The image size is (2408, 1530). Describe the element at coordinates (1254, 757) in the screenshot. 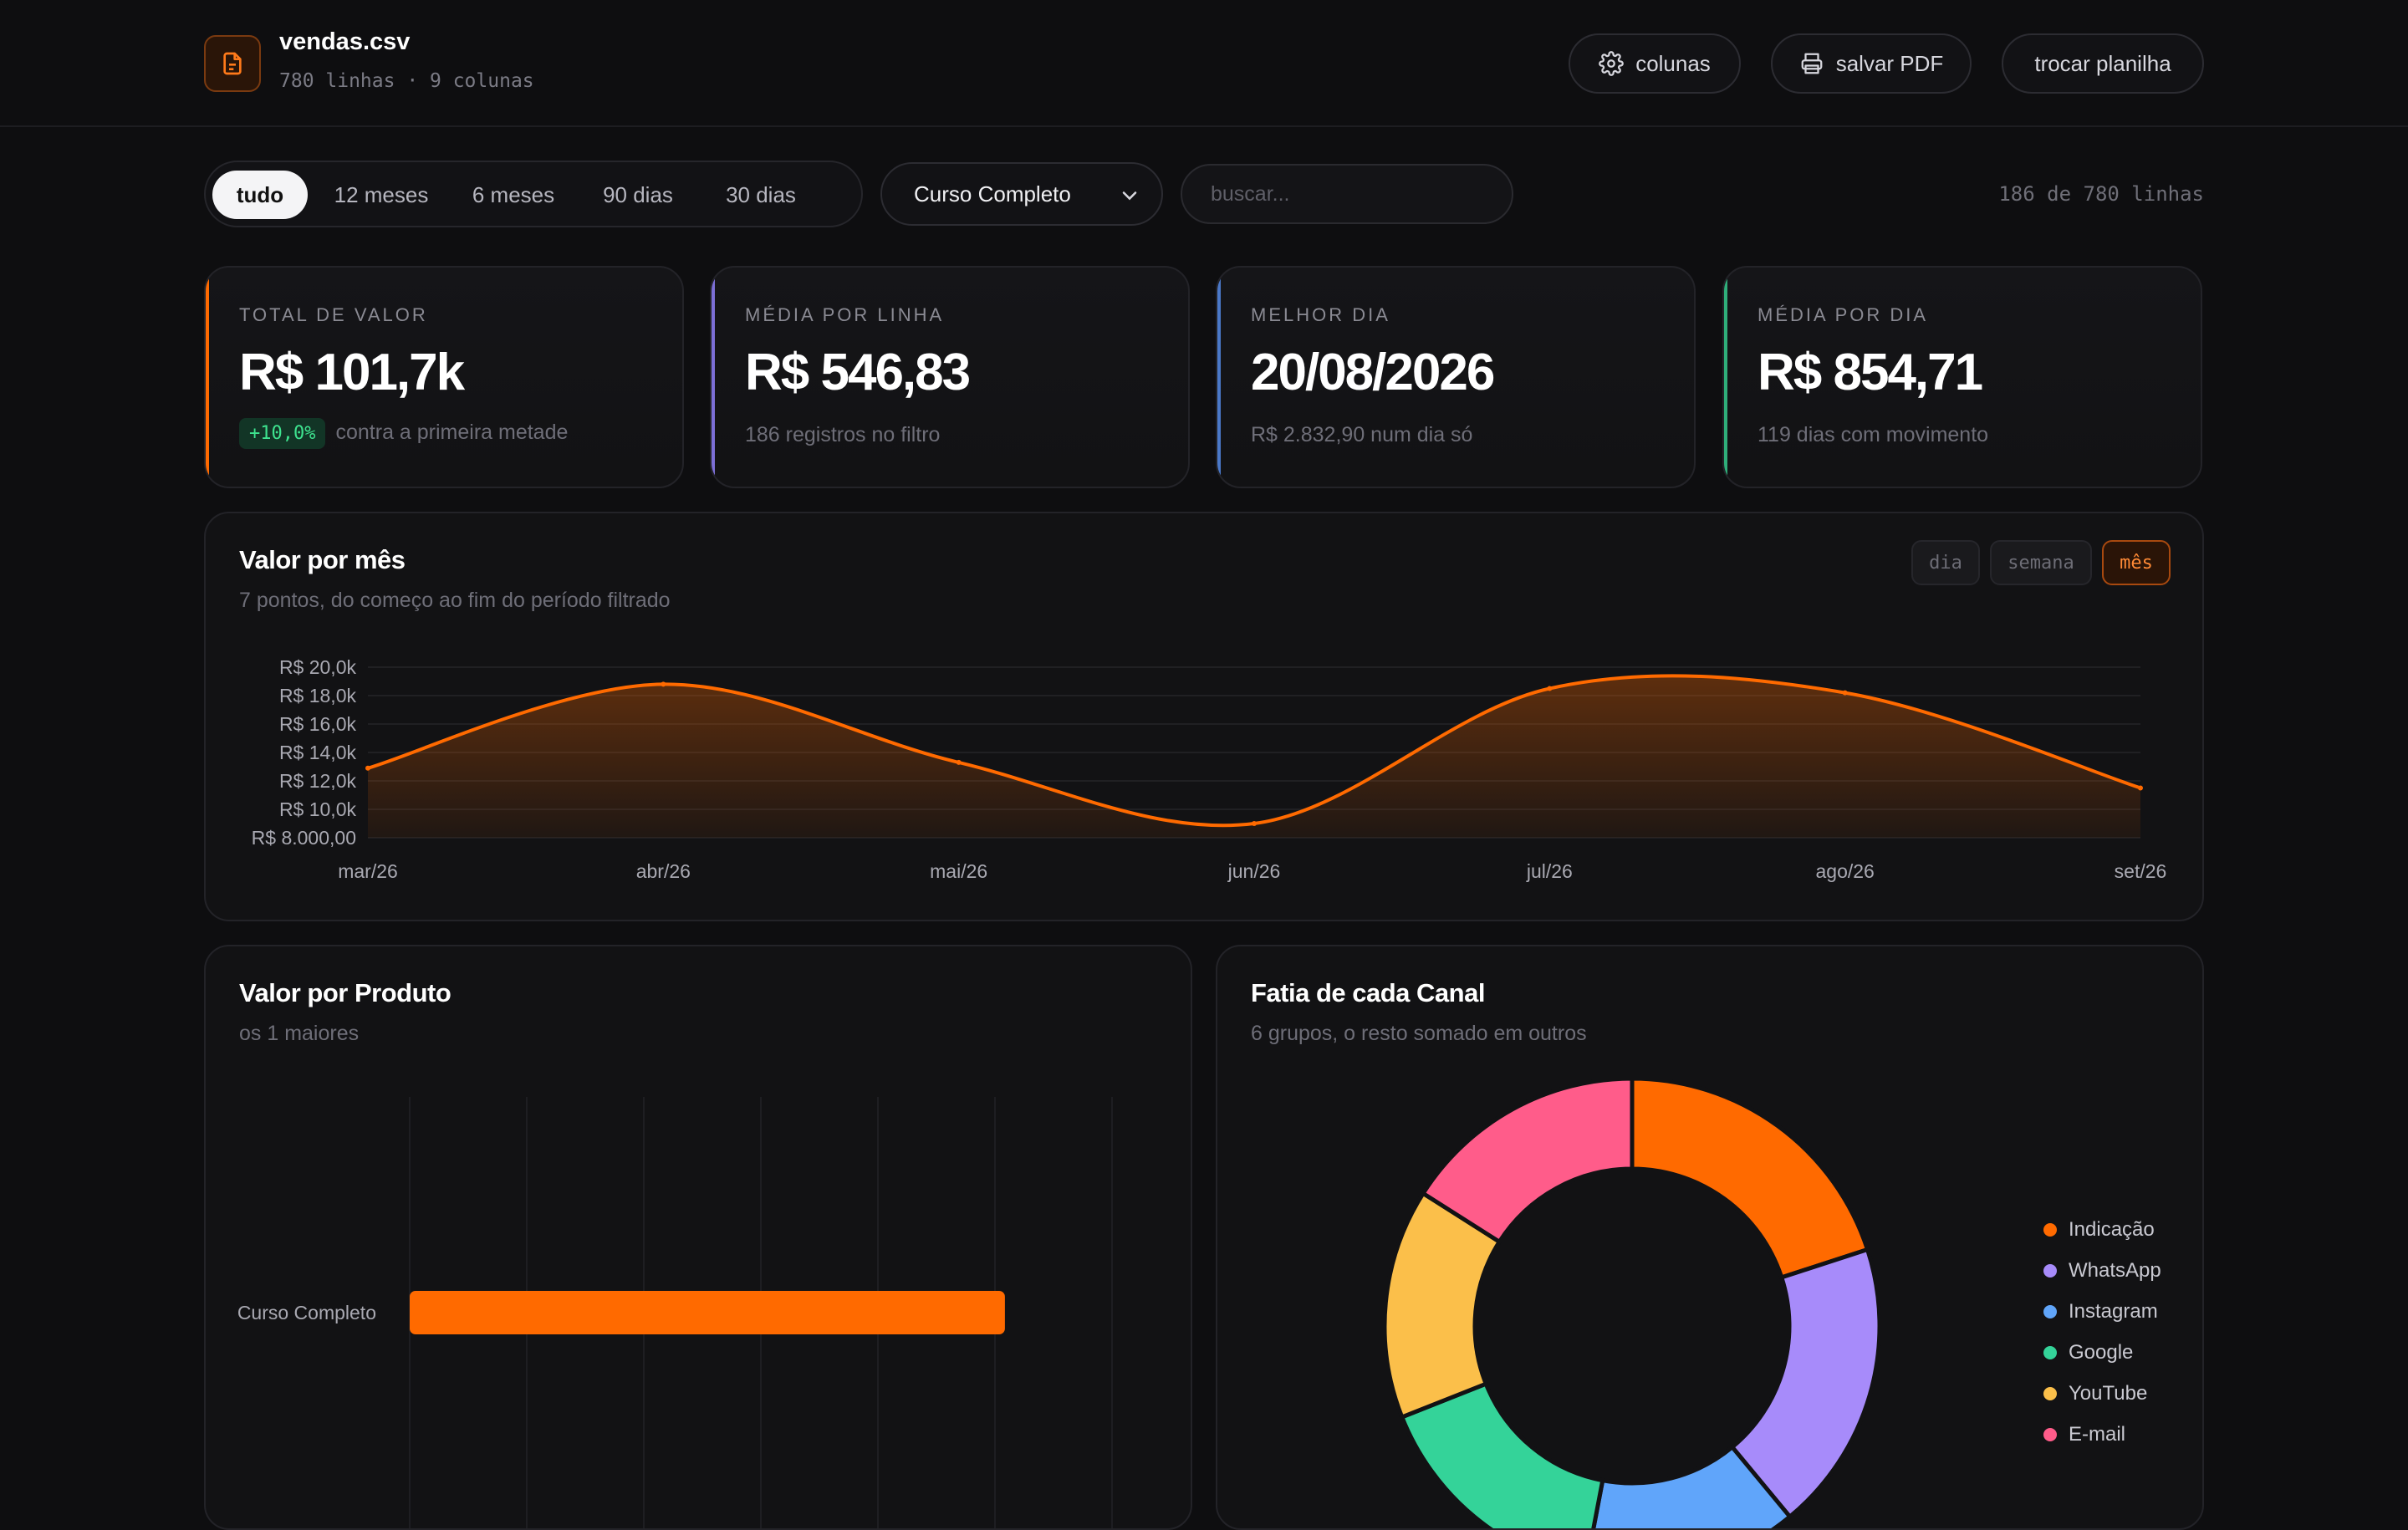

I see `area-fill` at that location.